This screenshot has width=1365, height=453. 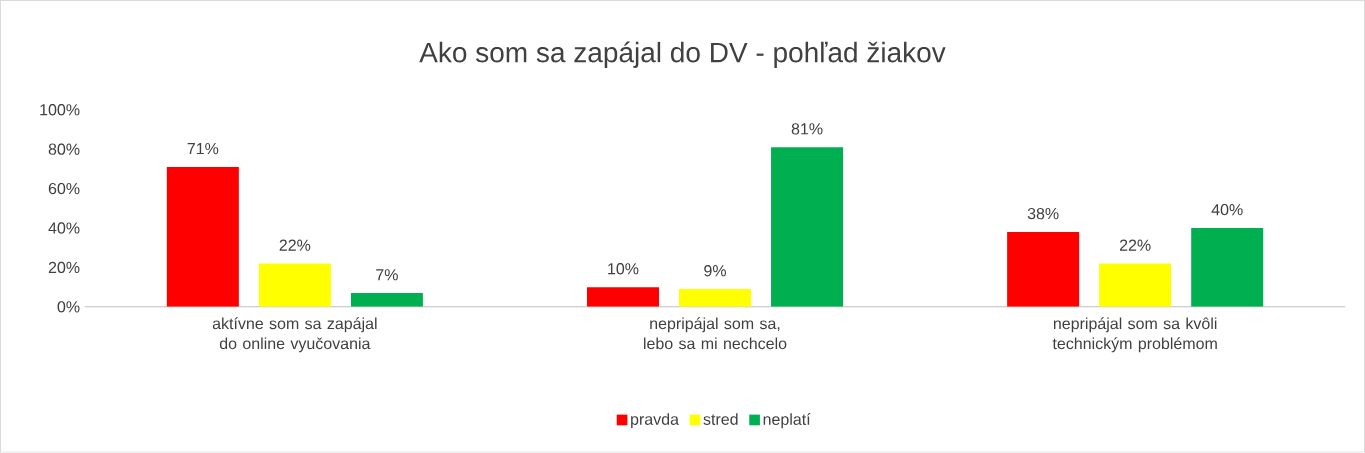 What do you see at coordinates (720, 419) in the screenshot?
I see `legend-label: stred` at bounding box center [720, 419].